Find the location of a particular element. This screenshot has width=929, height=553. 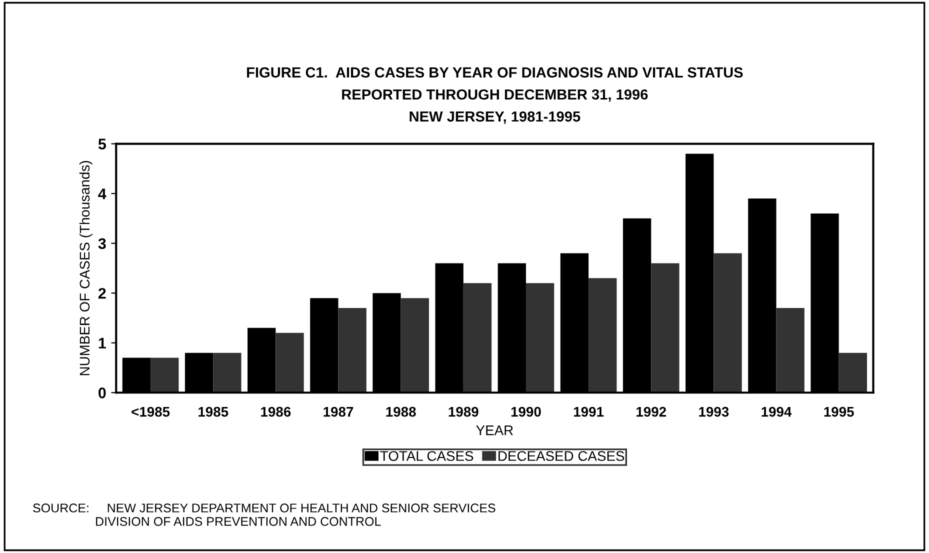

x-tick-label: 1992 is located at coordinates (651, 411).